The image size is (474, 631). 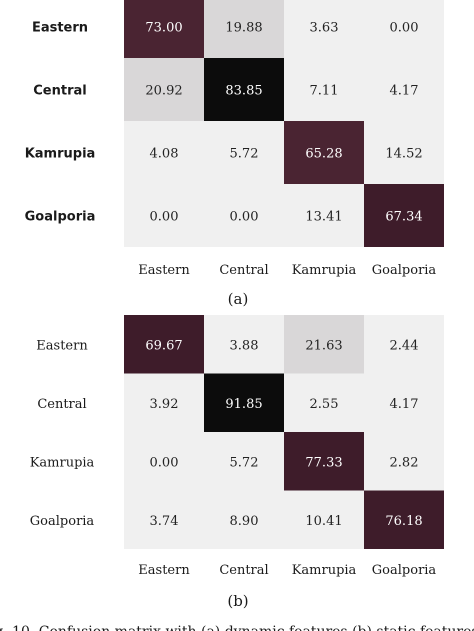 I want to click on cell-value-label: 73.00, so click(x=163, y=28).